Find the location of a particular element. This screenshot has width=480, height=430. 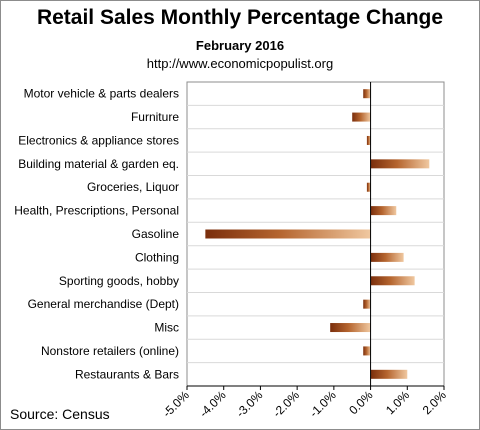

category-label: Sporting goods, hobby is located at coordinates (119, 281).